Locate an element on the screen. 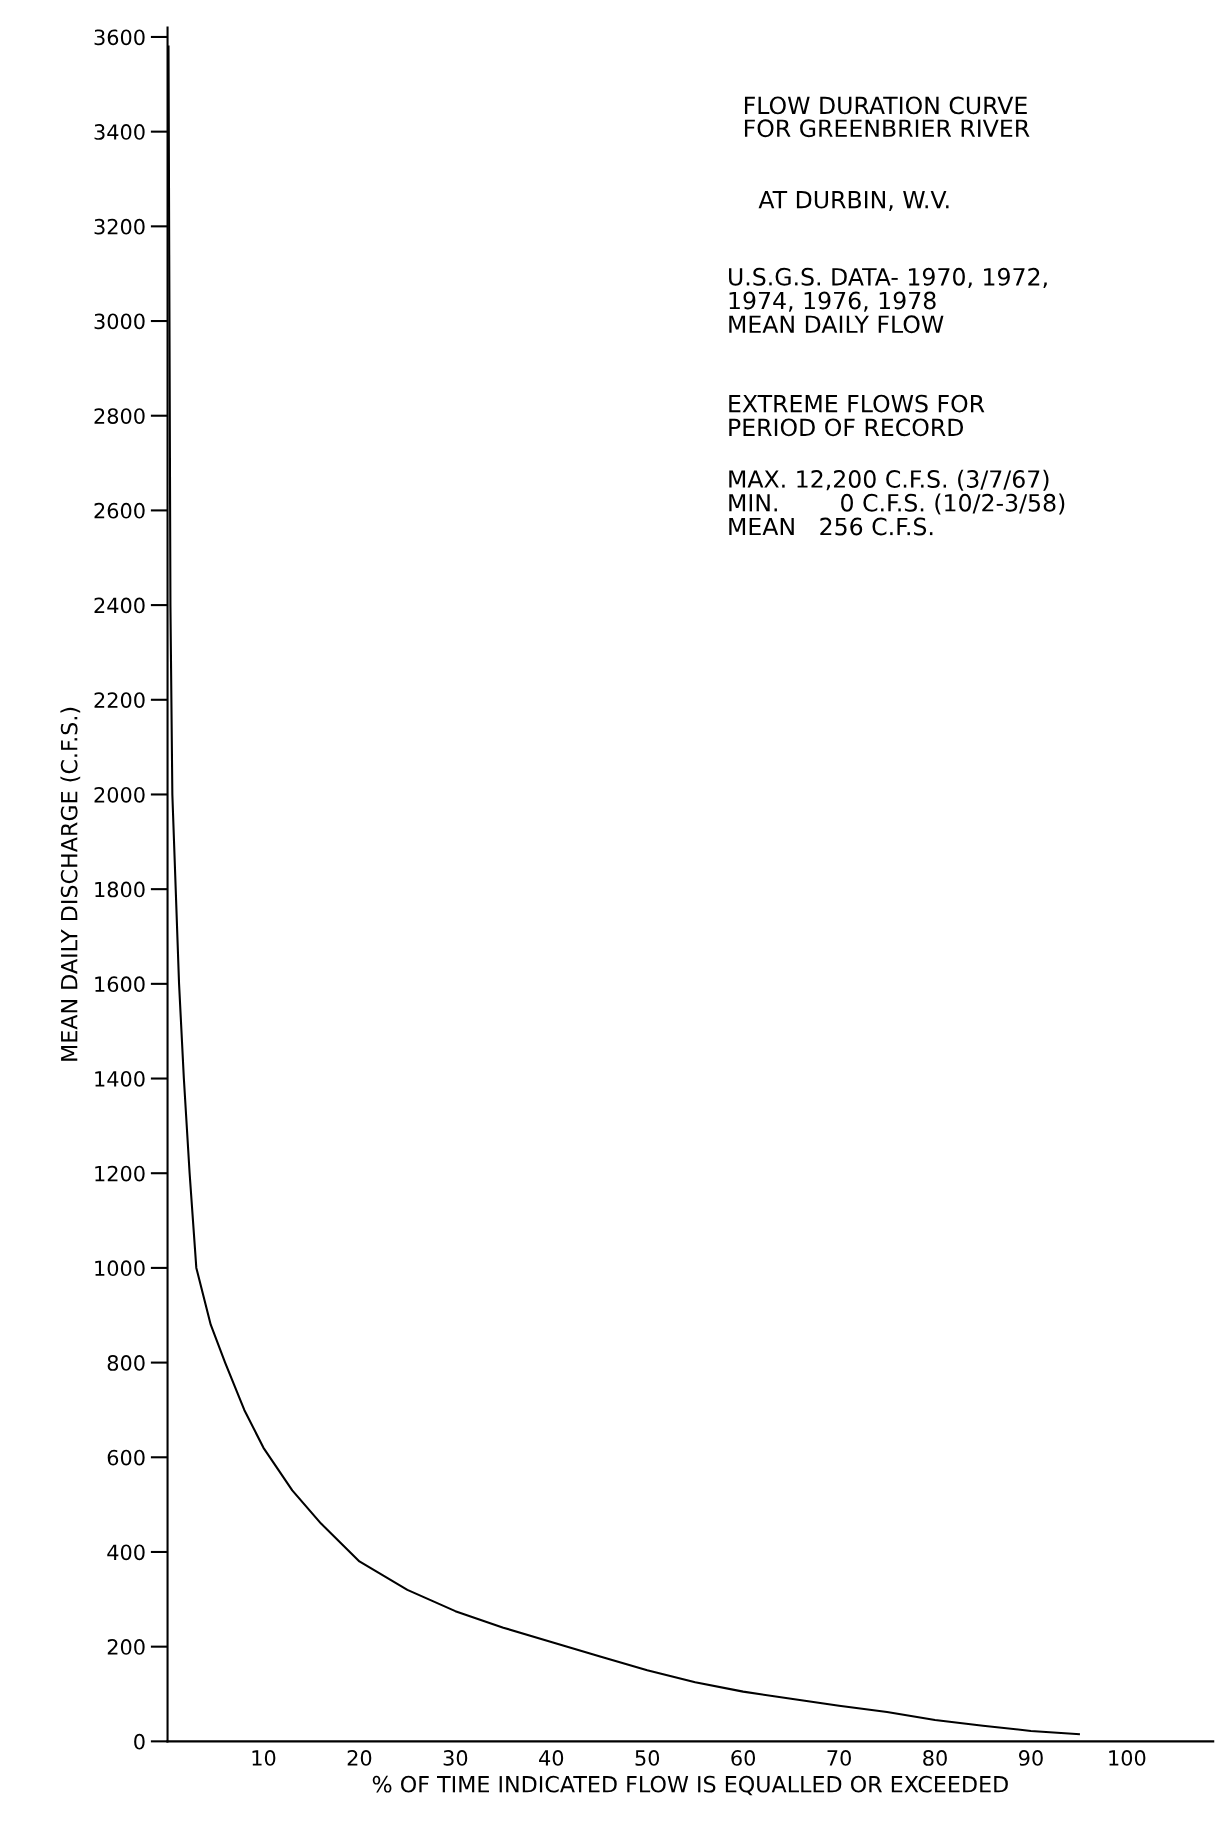 This screenshot has width=1223, height=1833. y-tick-label: 1000 is located at coordinates (120, 1268).